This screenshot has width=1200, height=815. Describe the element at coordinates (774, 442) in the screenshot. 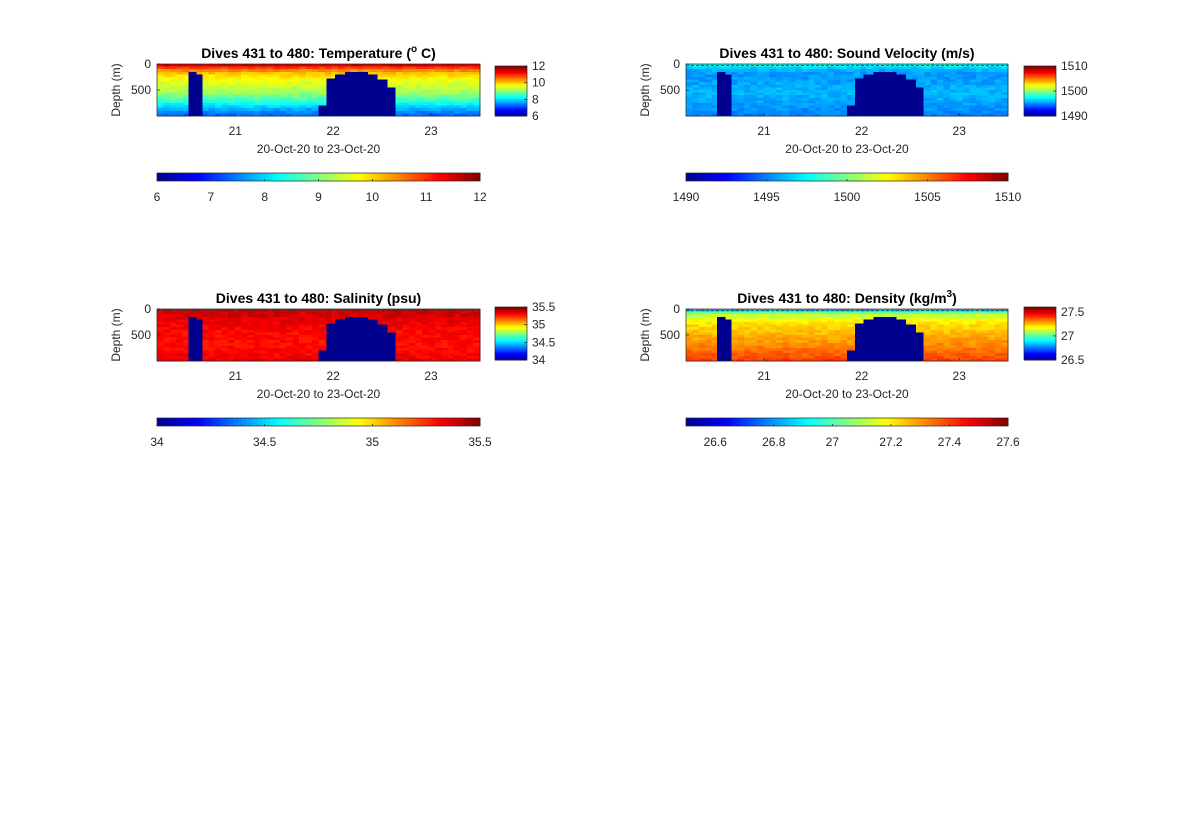

I see `colorbar-tick-label: 26.8` at that location.